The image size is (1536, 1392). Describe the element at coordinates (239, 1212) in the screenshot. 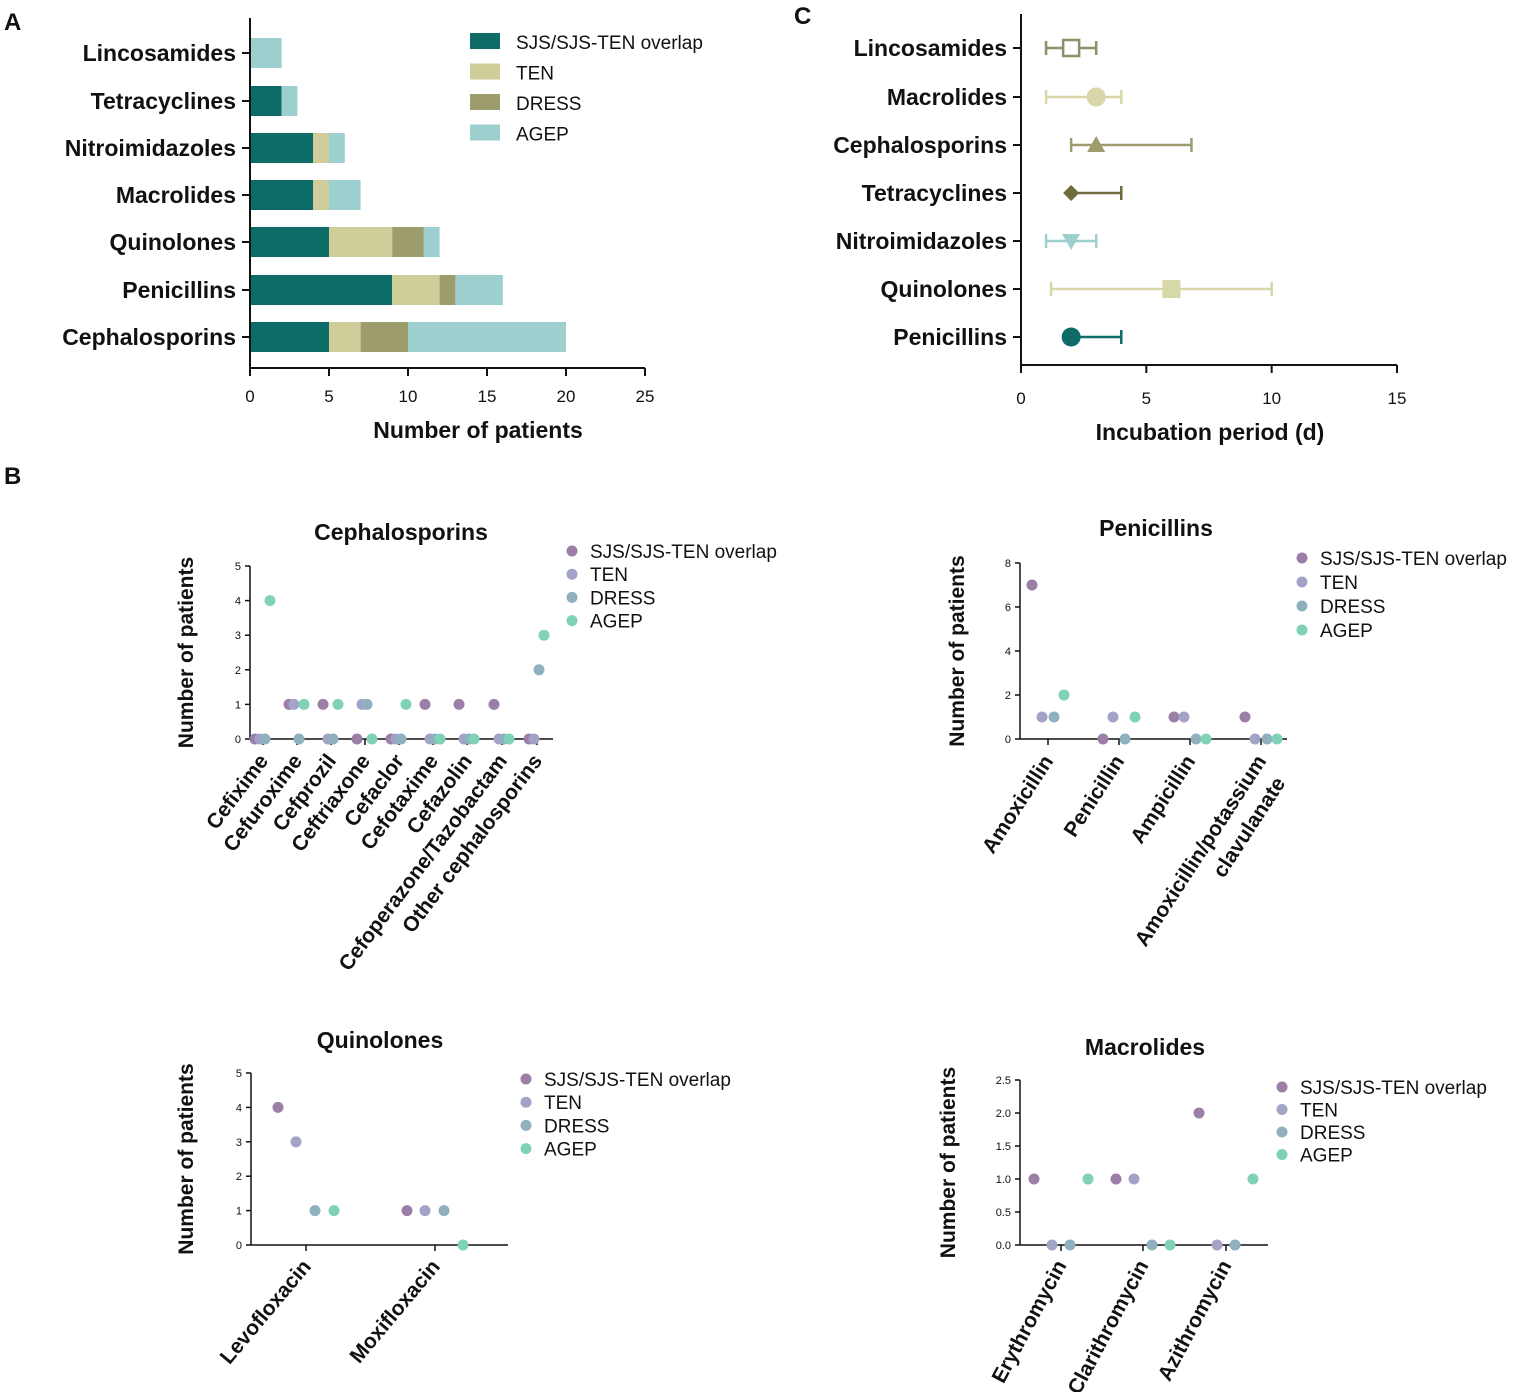

I see `y-tick-label: 1` at that location.